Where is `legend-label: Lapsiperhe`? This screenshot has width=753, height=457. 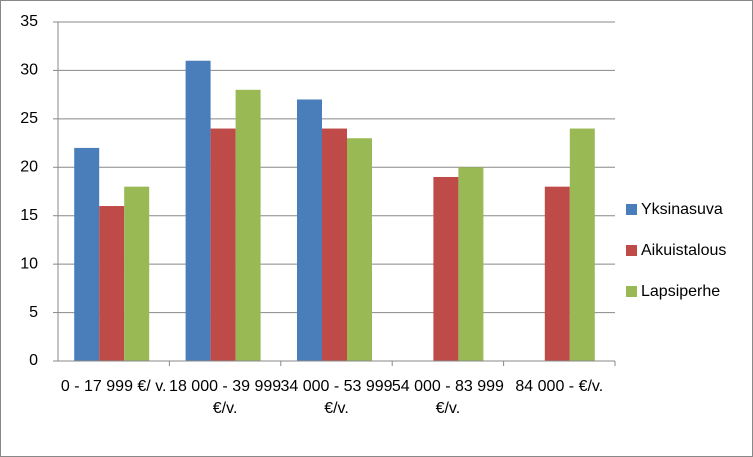
legend-label: Lapsiperhe is located at coordinates (680, 291).